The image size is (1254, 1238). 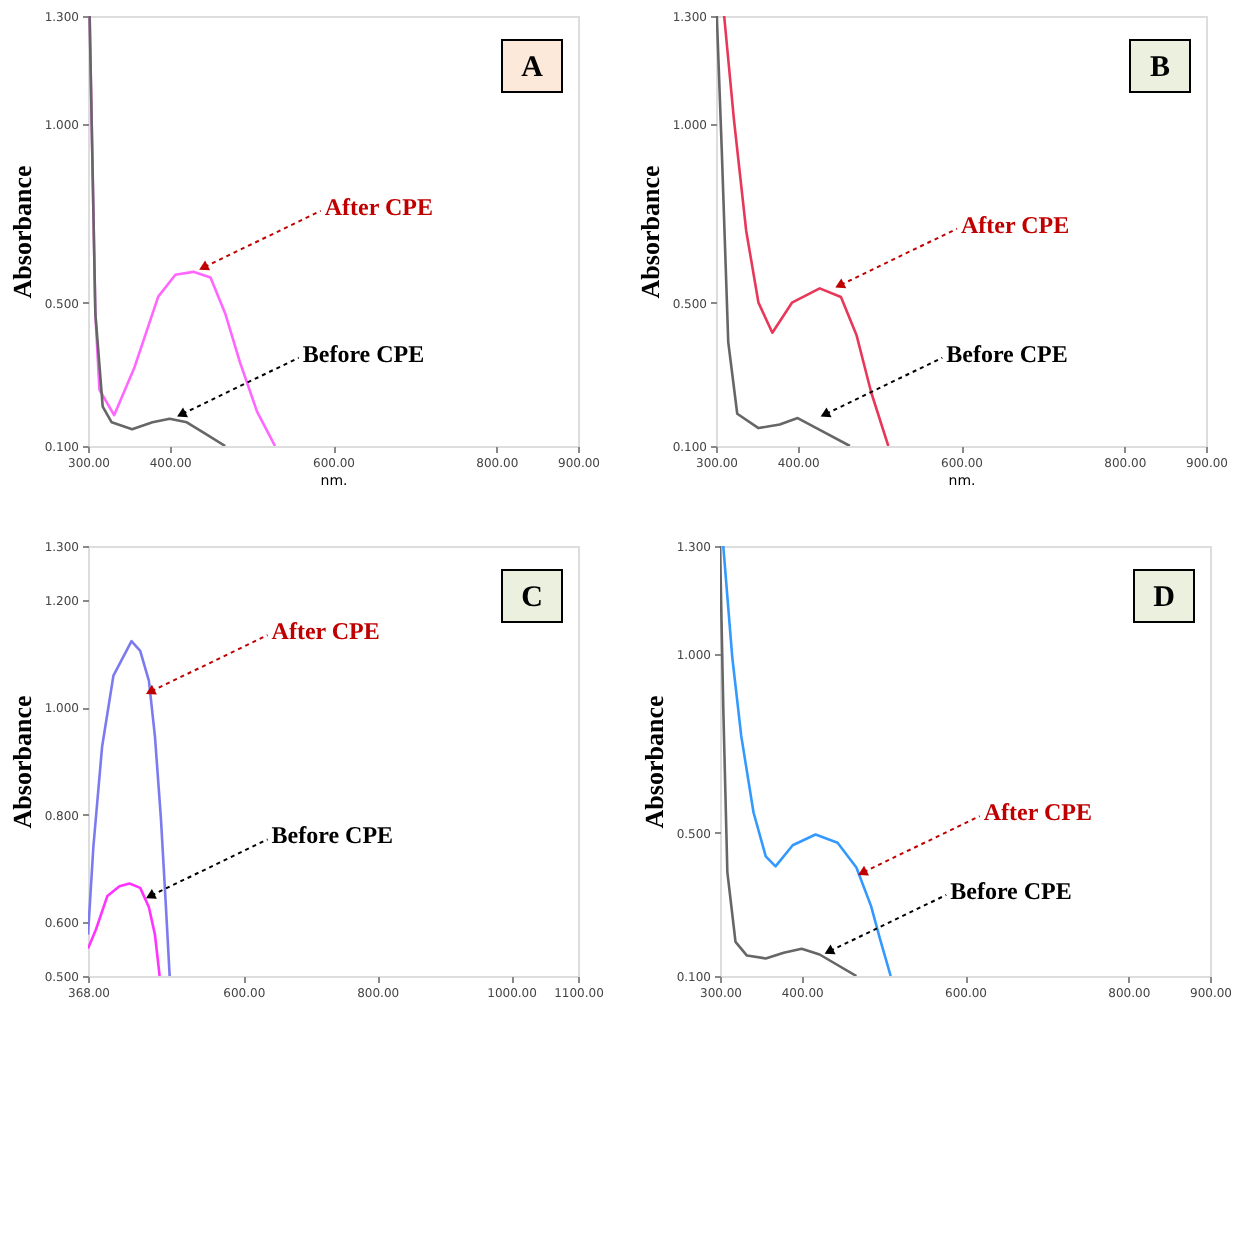 What do you see at coordinates (1160, 68) in the screenshot?
I see `annotation: B` at bounding box center [1160, 68].